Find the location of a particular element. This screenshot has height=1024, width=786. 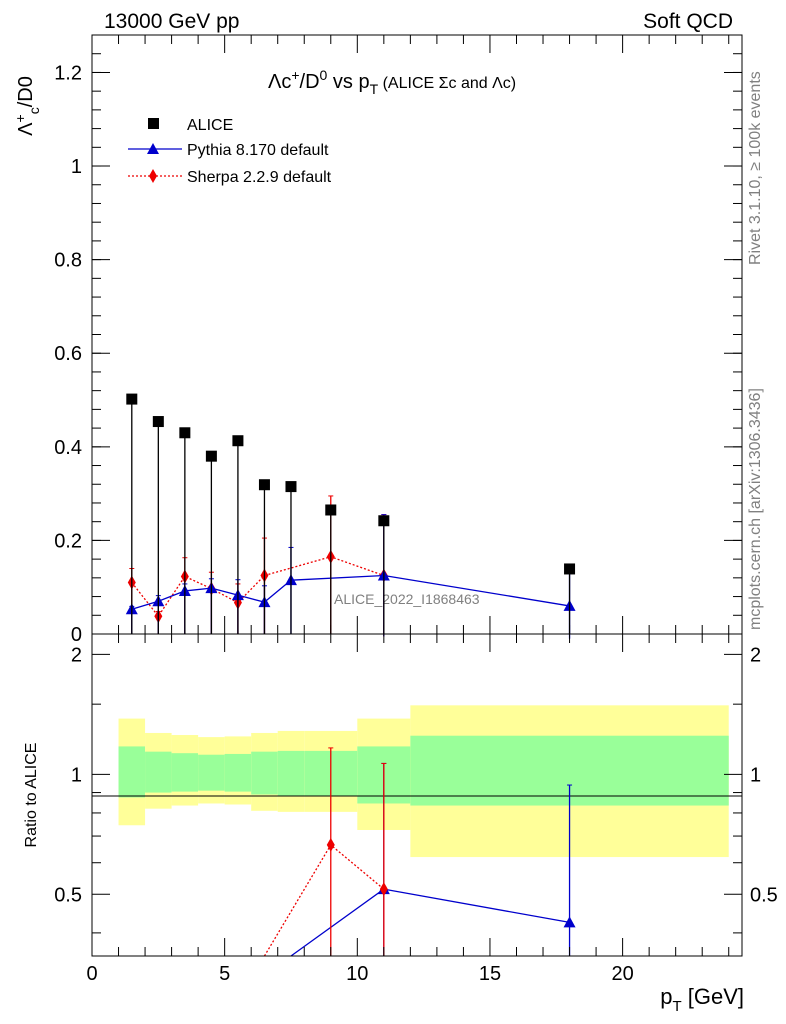

header-category-label: Soft QCD is located at coordinates (688, 21).